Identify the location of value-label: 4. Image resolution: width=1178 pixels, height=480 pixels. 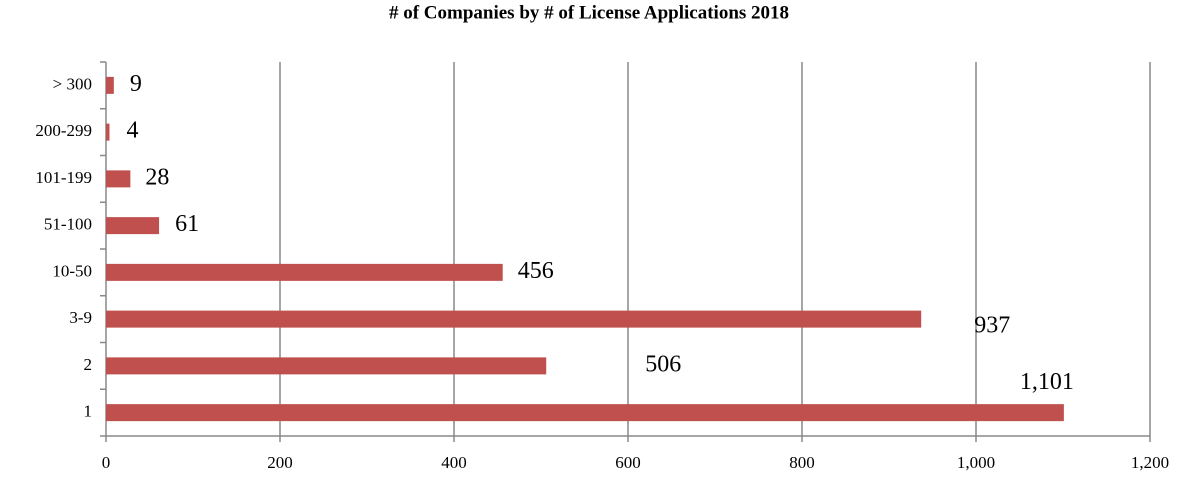
(132, 131).